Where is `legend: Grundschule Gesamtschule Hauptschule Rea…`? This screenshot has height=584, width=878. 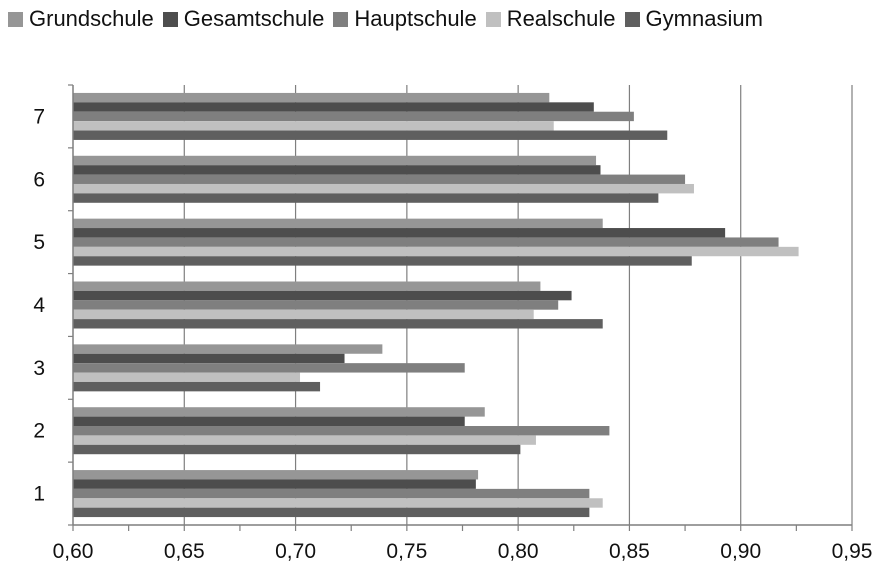
legend: Grundschule Gesamtschule Hauptschule Rea… is located at coordinates (390, 19).